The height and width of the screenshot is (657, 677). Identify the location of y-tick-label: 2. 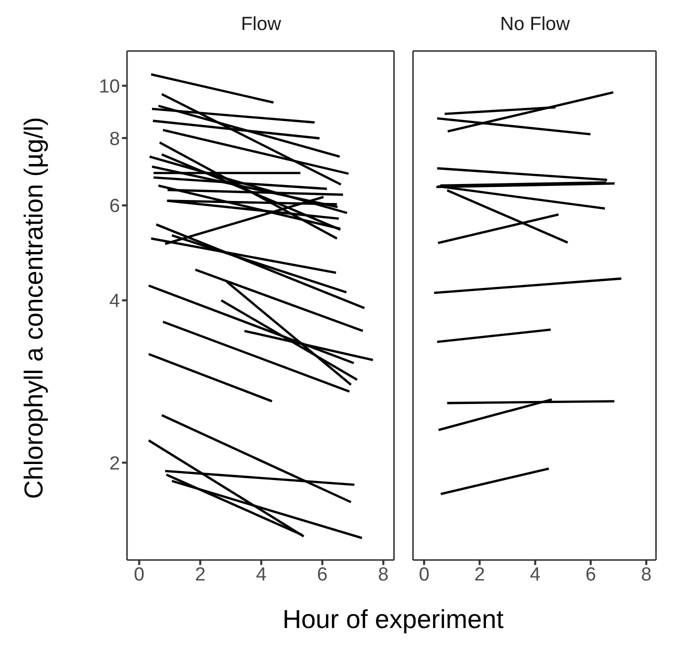
(114, 463).